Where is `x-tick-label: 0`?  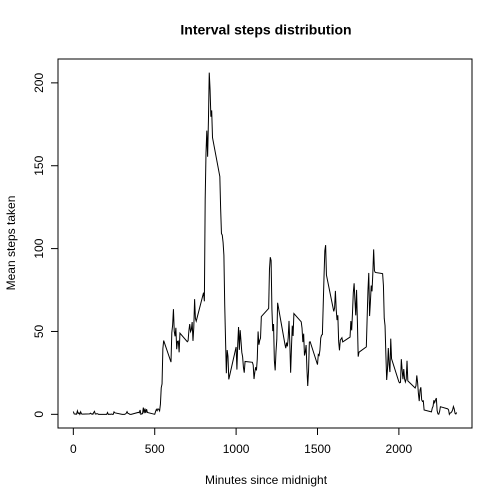
x-tick-label: 0 is located at coordinates (73, 449).